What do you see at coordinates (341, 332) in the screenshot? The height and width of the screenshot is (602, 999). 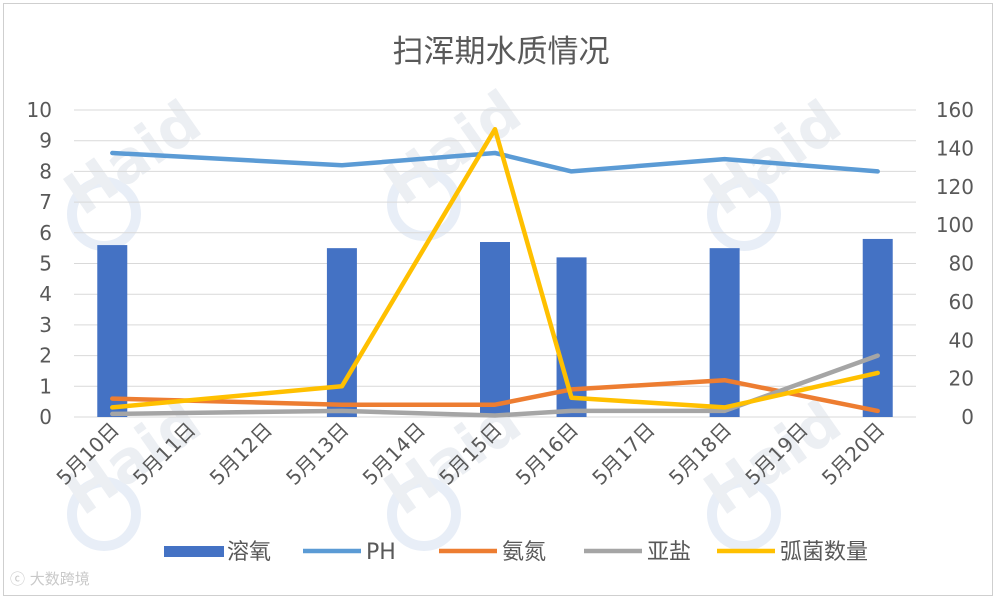 I see `bar-溶氧-5月13日` at bounding box center [341, 332].